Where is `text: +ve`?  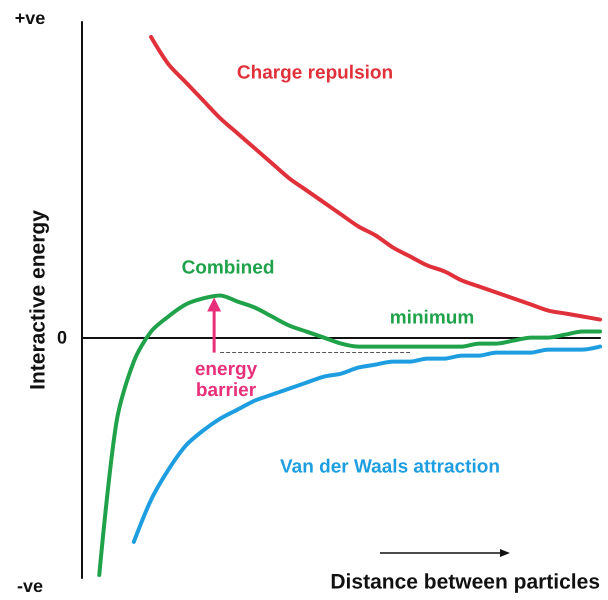
text: +ve is located at coordinates (30, 18).